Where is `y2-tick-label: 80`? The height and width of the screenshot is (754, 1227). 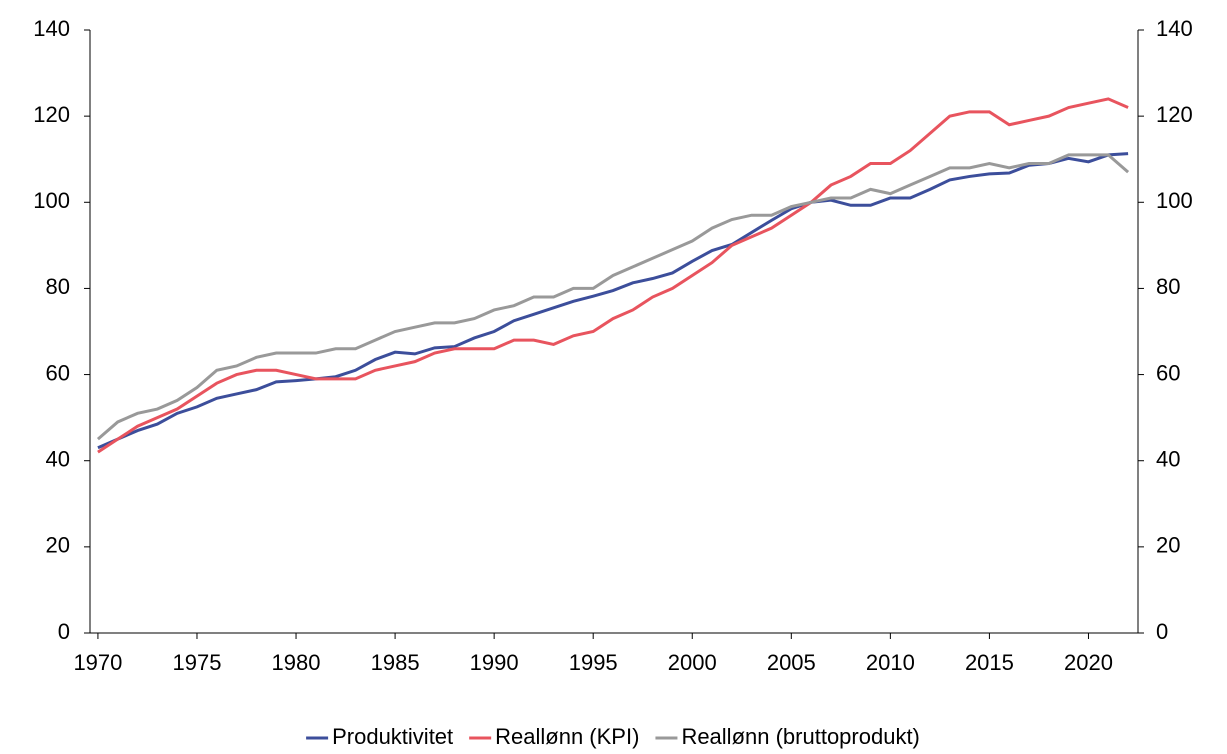 y2-tick-label: 80 is located at coordinates (1168, 286).